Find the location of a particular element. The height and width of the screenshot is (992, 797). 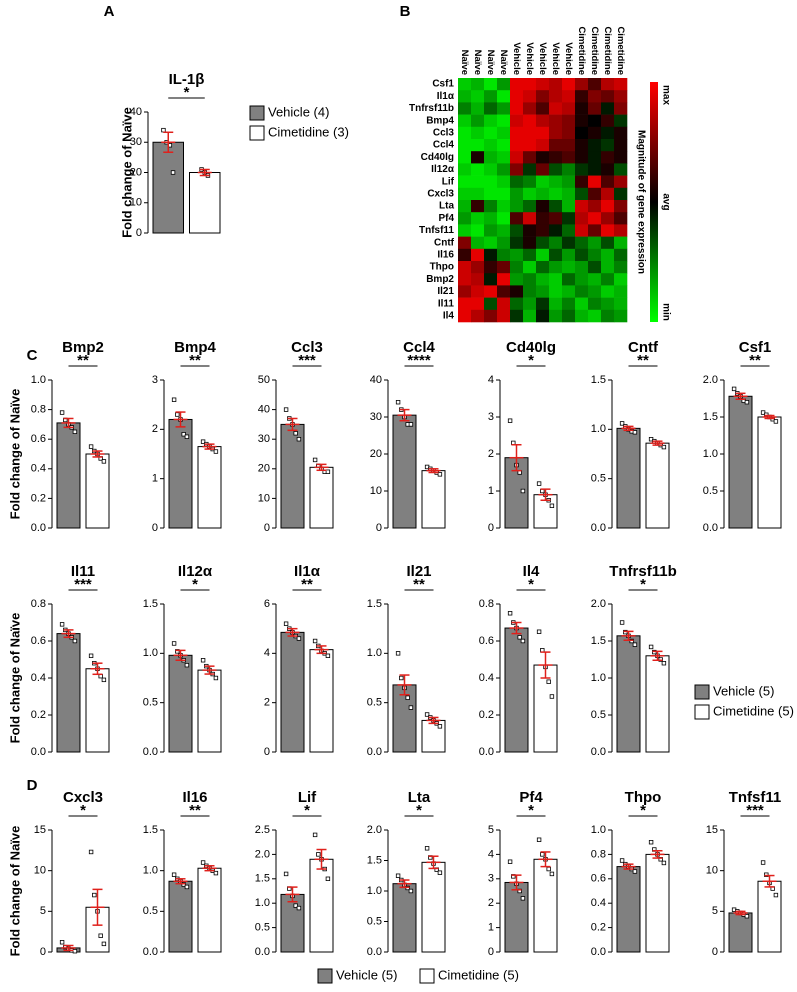

y-tick-label: 30 is located at coordinates (376, 417).